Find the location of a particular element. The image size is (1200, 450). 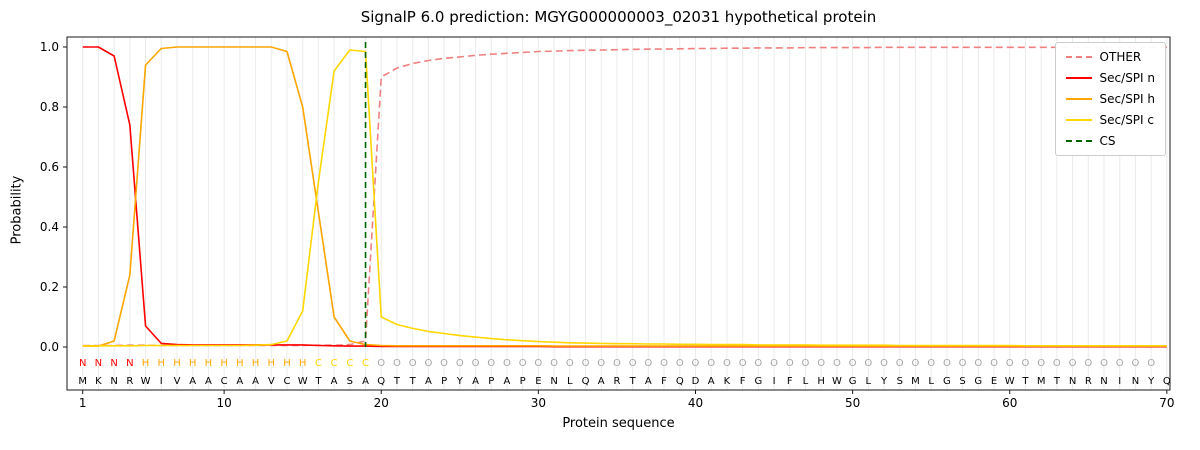

legend-entry-sec-spi-h: Sec/SPI h is located at coordinates (1110, 99).